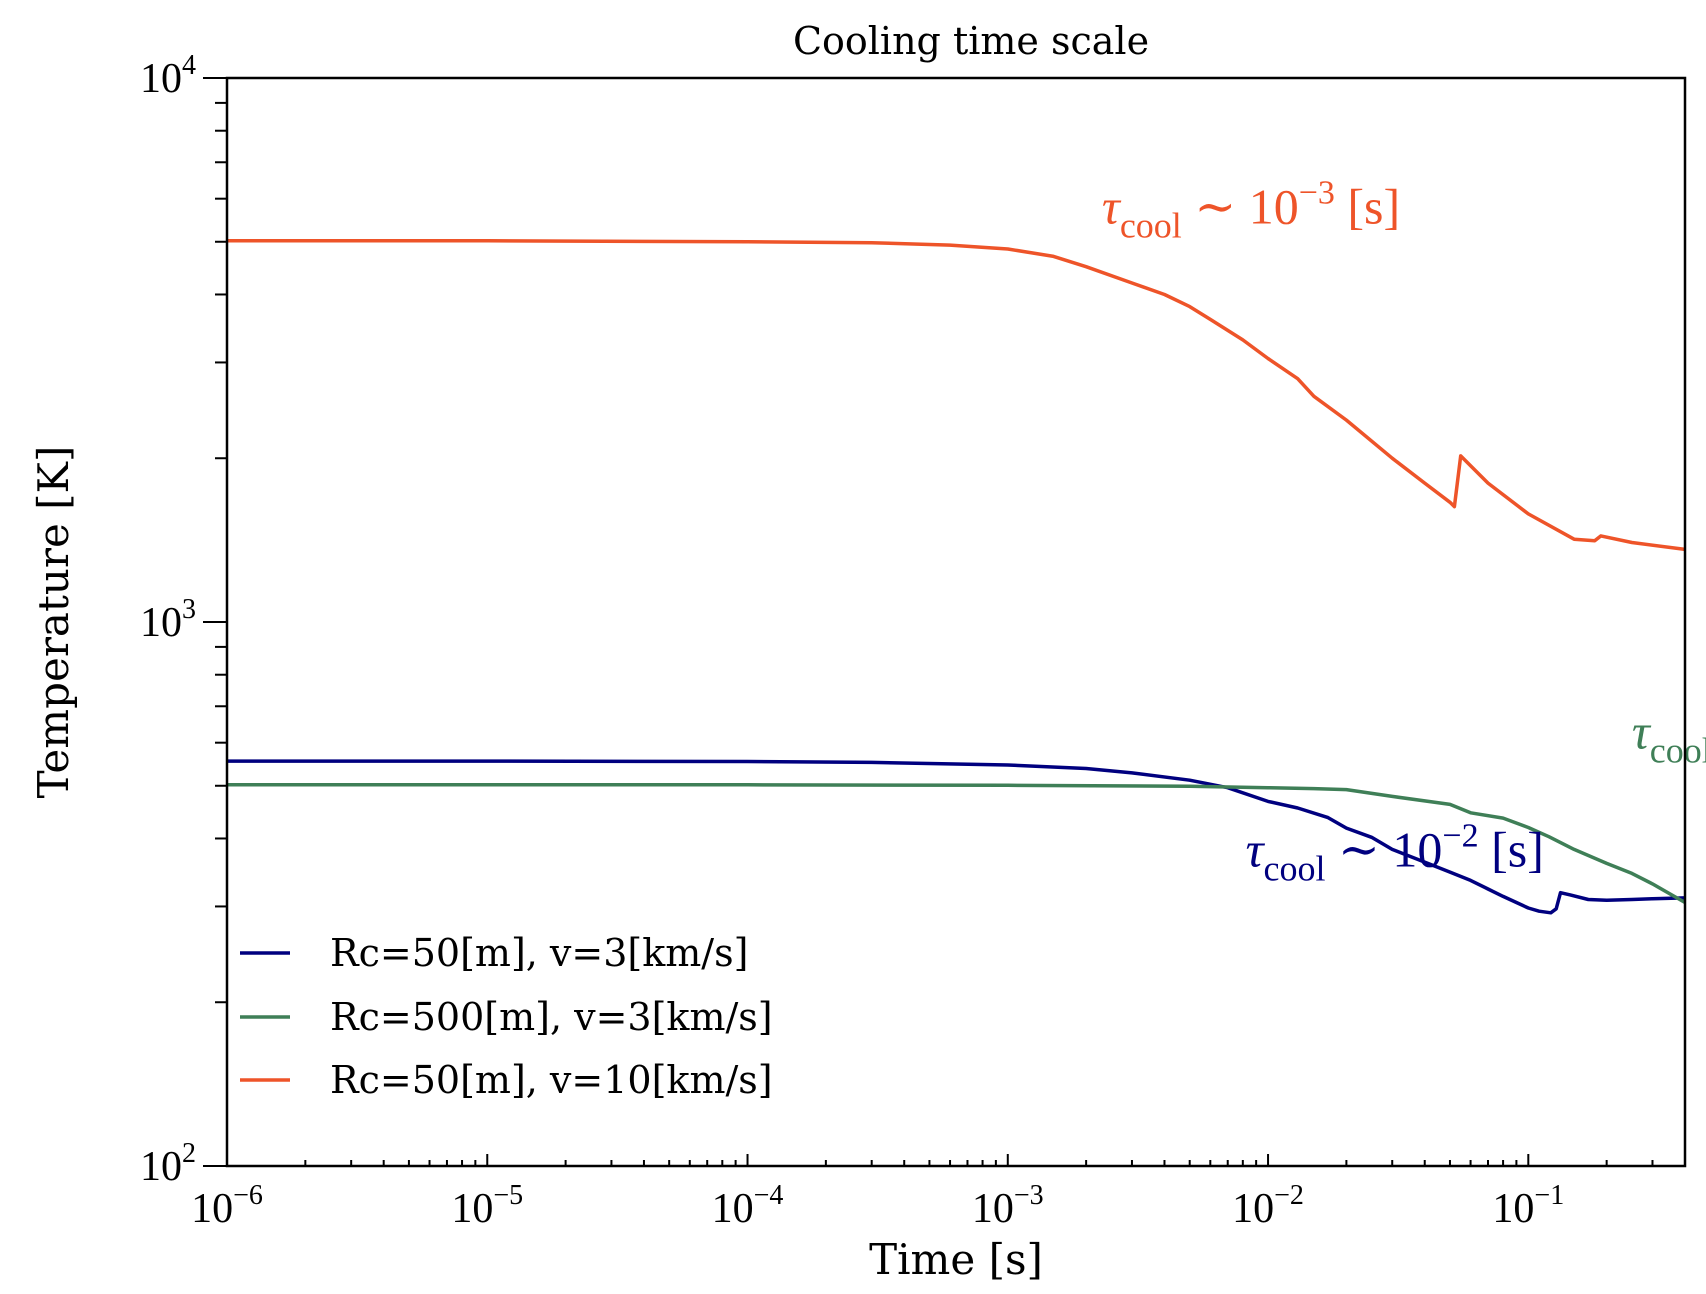  I want to click on x-axis-label: Time [s], so click(956, 1259).